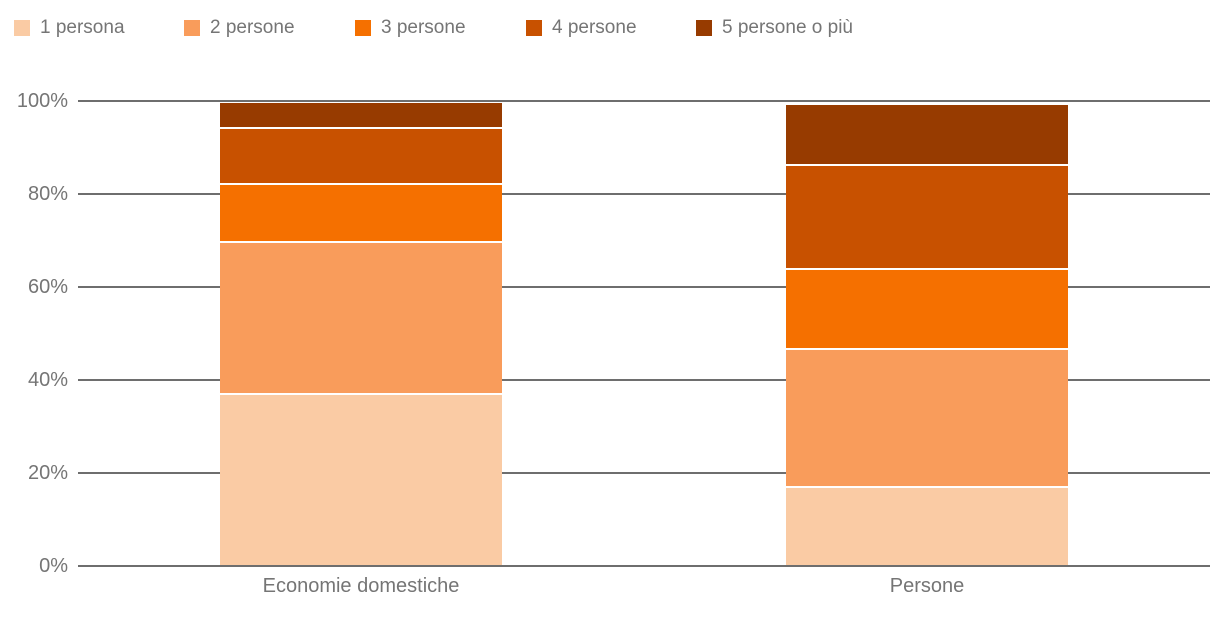 The image size is (1220, 620). I want to click on y-tick-label: 80%, so click(47, 194).